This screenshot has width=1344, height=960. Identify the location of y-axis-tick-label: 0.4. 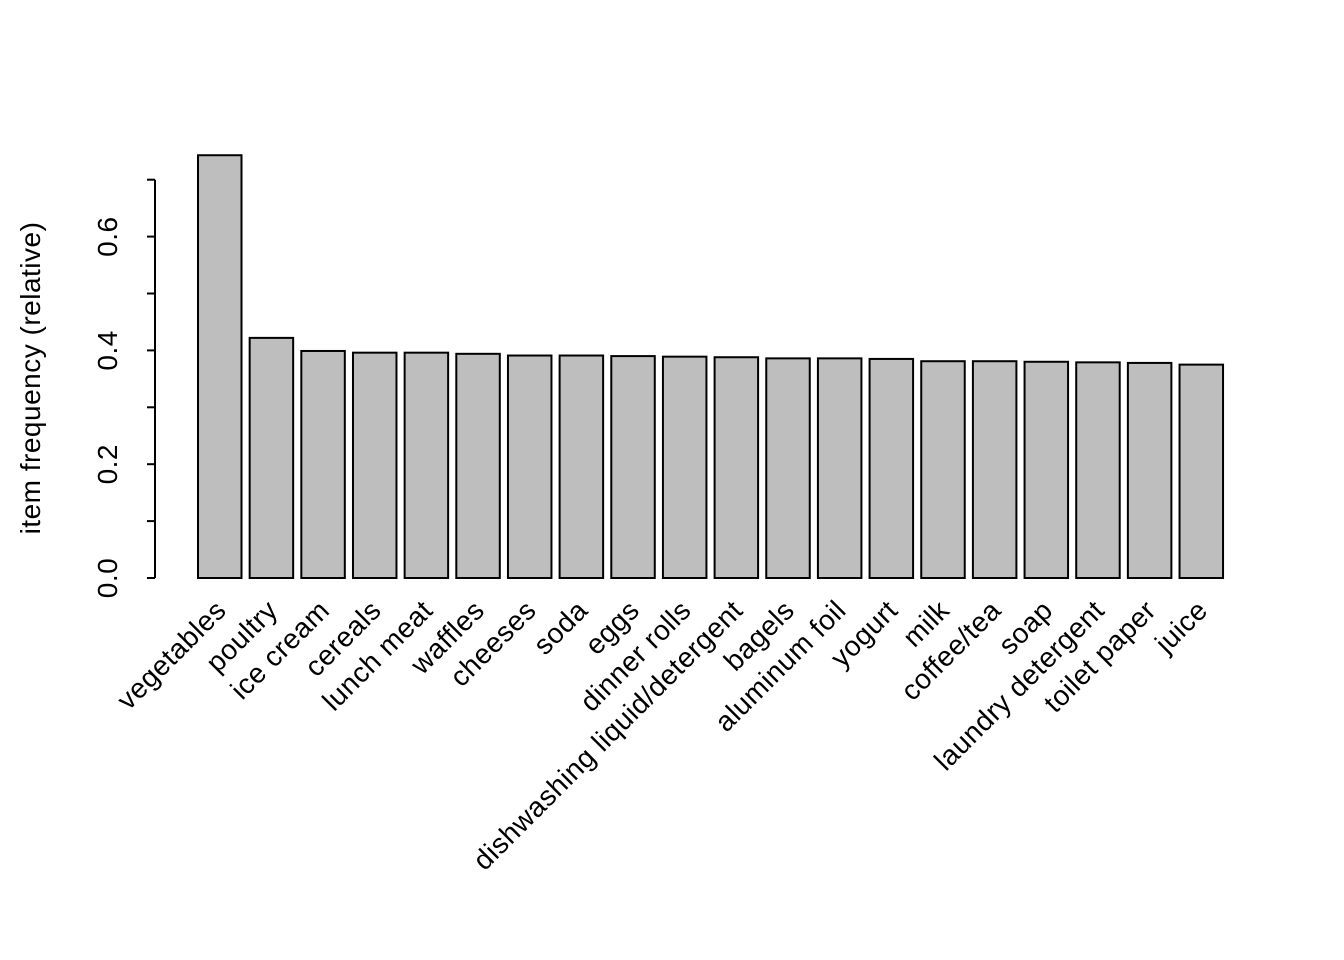
(107, 350).